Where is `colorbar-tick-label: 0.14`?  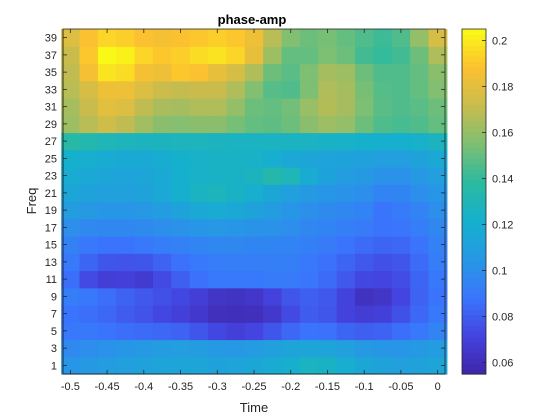
colorbar-tick-label: 0.14 is located at coordinates (502, 180).